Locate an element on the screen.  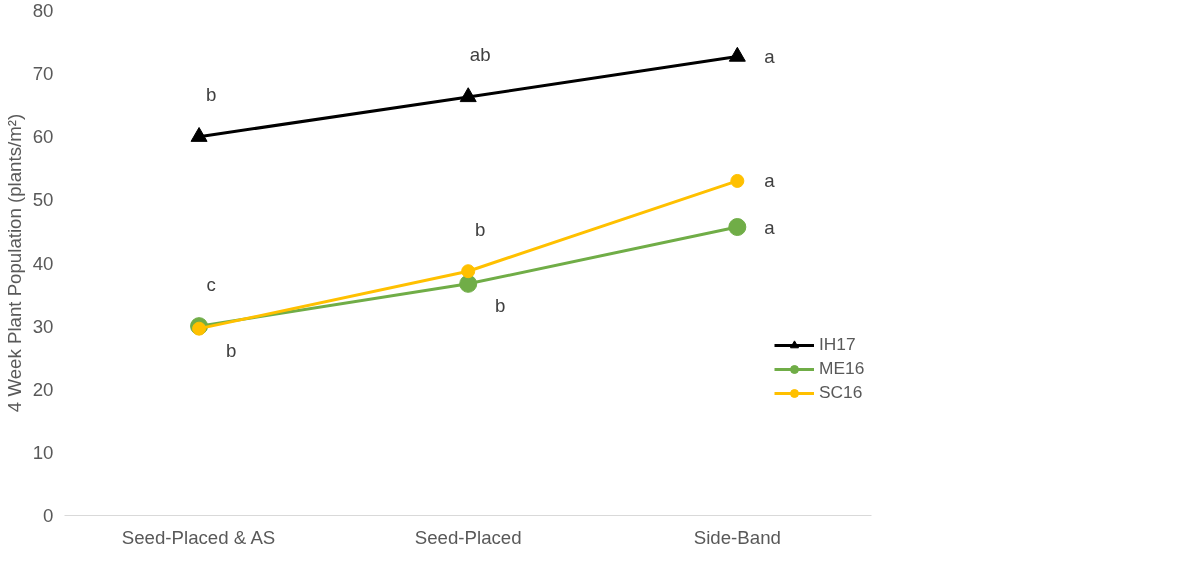
legend-label: ME16 is located at coordinates (842, 368).